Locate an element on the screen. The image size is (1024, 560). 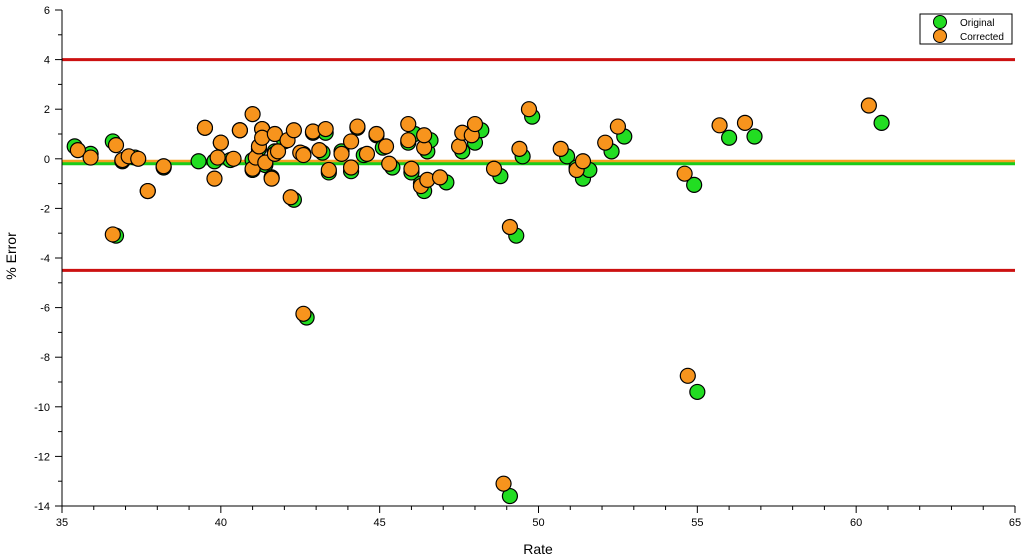
y-tick-label: -10 is located at coordinates (42, 408).